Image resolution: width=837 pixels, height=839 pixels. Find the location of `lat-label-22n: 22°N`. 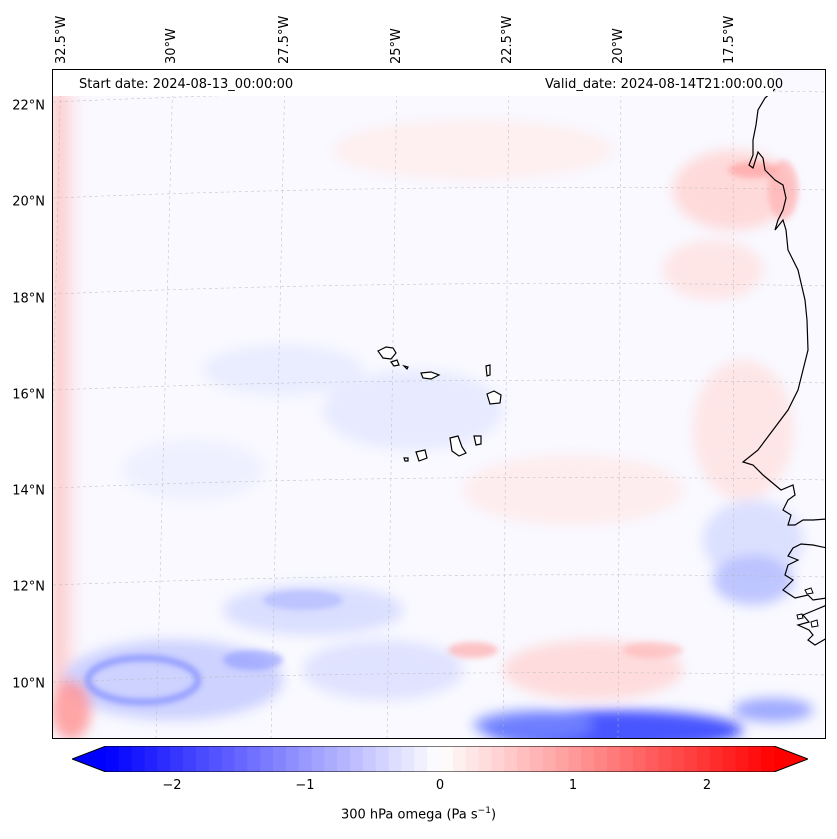

lat-label-22n: 22°N is located at coordinates (28, 106).